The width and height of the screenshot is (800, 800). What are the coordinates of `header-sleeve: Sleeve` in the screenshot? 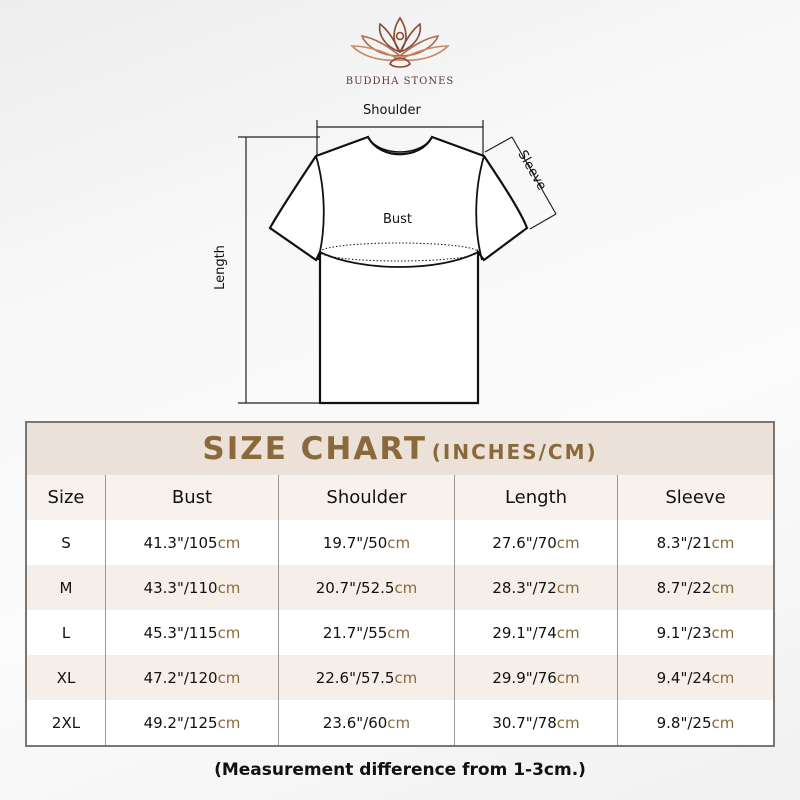 It's located at (695, 497).